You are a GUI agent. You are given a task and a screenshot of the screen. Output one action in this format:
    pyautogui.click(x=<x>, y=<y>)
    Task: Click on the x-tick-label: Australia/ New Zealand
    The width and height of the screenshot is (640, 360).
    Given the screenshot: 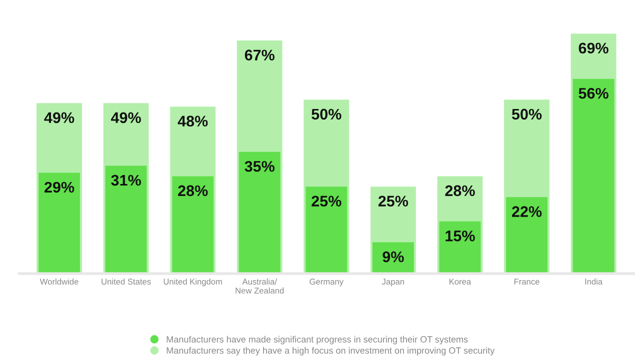 What is the action you would take?
    pyautogui.click(x=260, y=286)
    